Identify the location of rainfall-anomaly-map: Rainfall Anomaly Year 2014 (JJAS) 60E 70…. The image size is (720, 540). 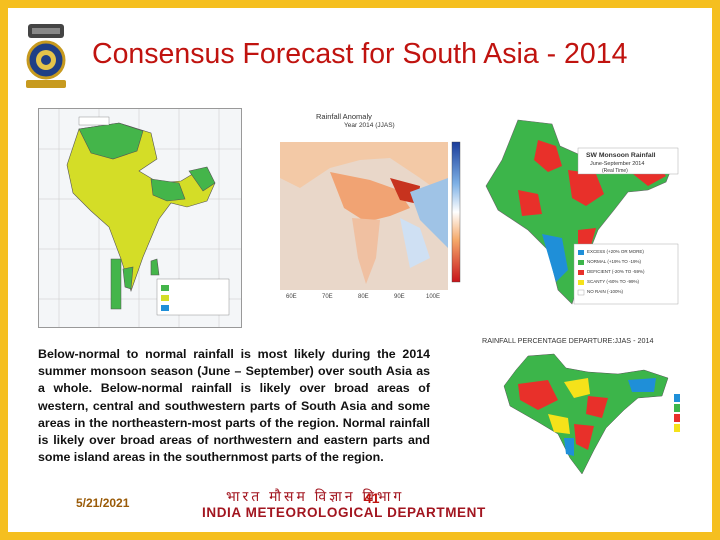
(369, 208).